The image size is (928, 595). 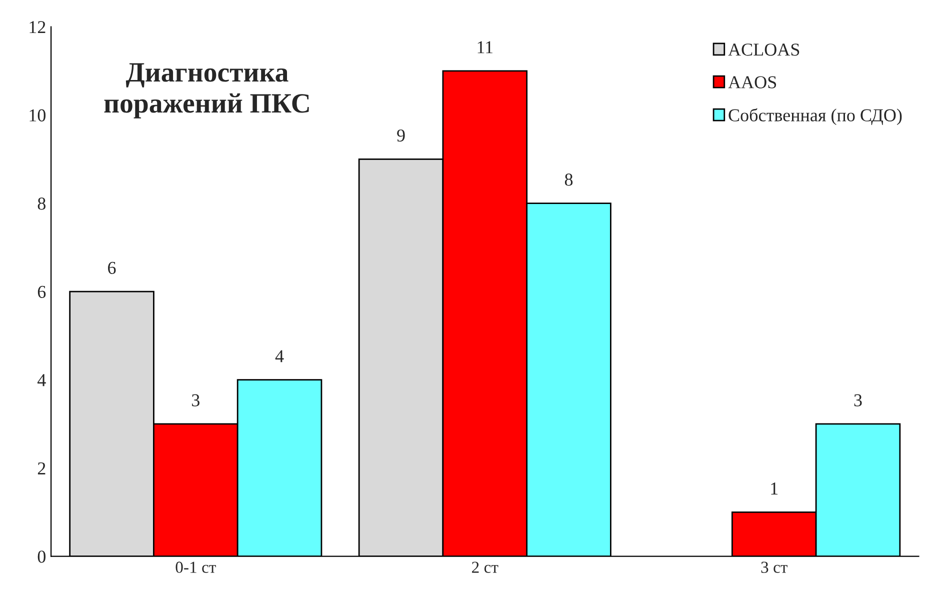 I want to click on data-label: 4, so click(x=279, y=356).